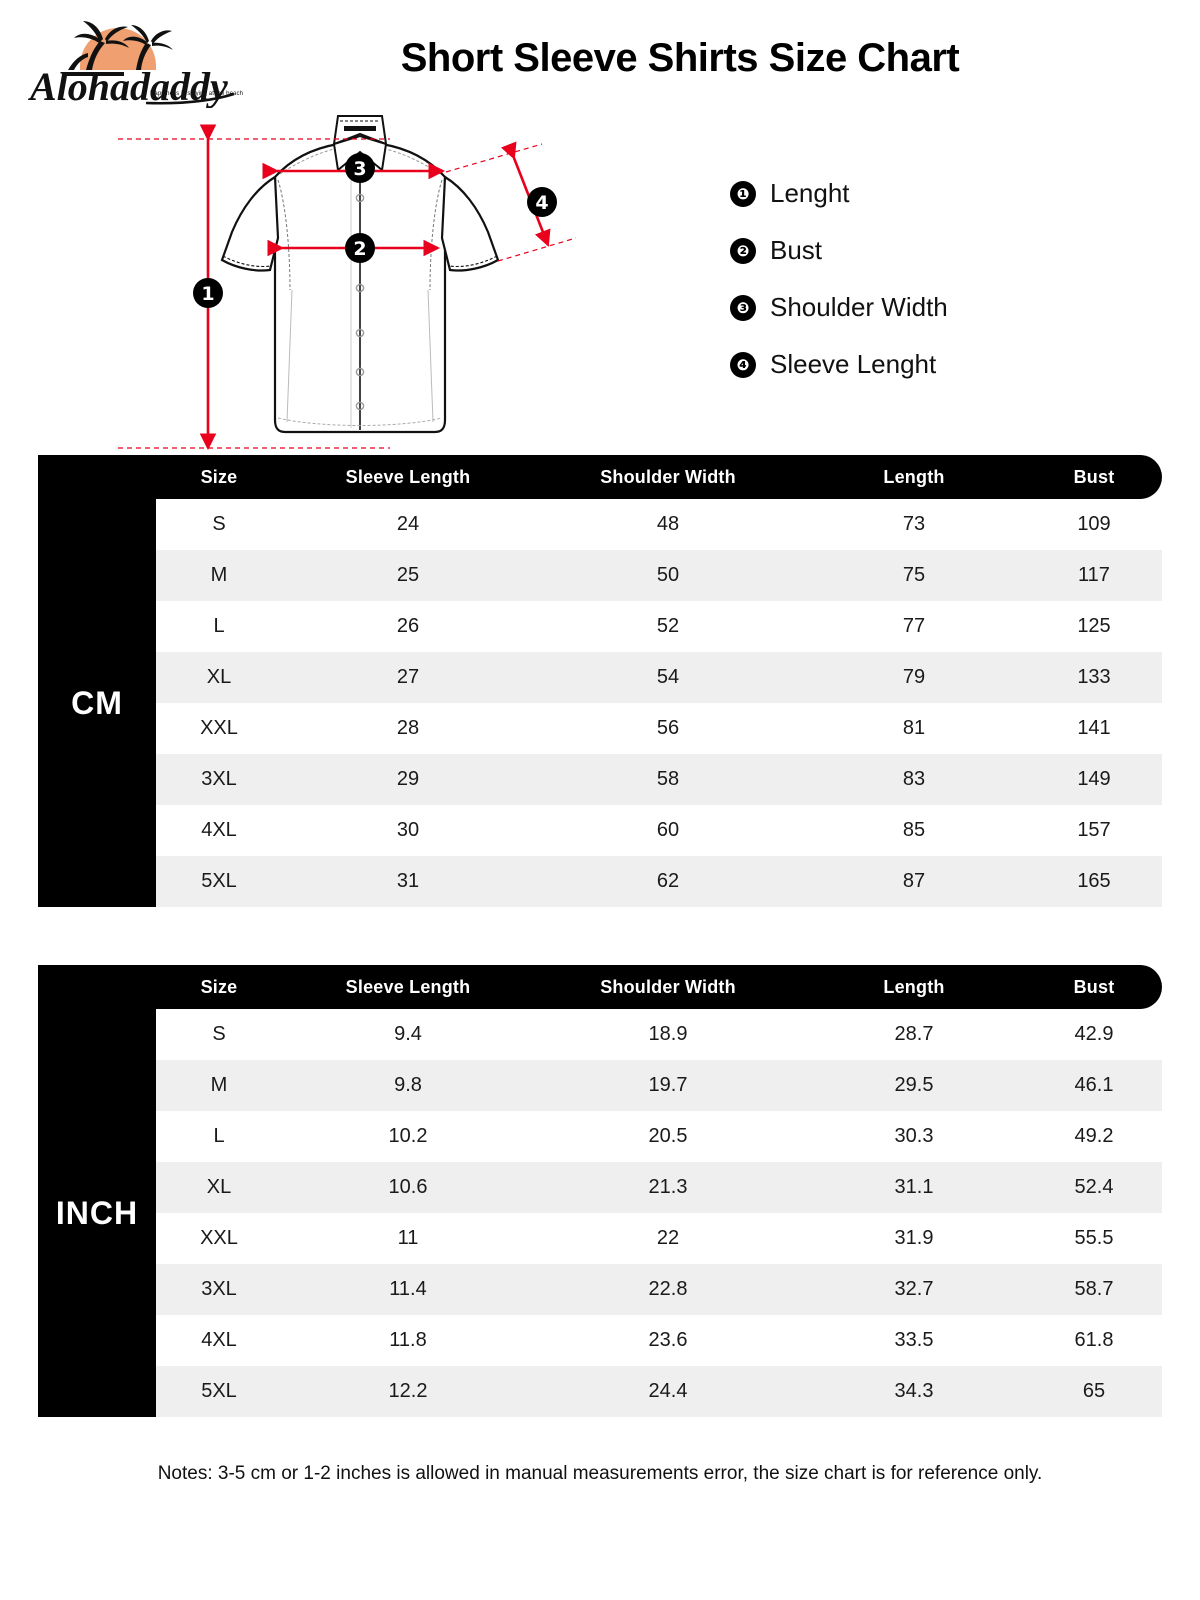 The width and height of the screenshot is (1200, 1600). Describe the element at coordinates (668, 779) in the screenshot. I see `cell-shoulder: 58` at that location.